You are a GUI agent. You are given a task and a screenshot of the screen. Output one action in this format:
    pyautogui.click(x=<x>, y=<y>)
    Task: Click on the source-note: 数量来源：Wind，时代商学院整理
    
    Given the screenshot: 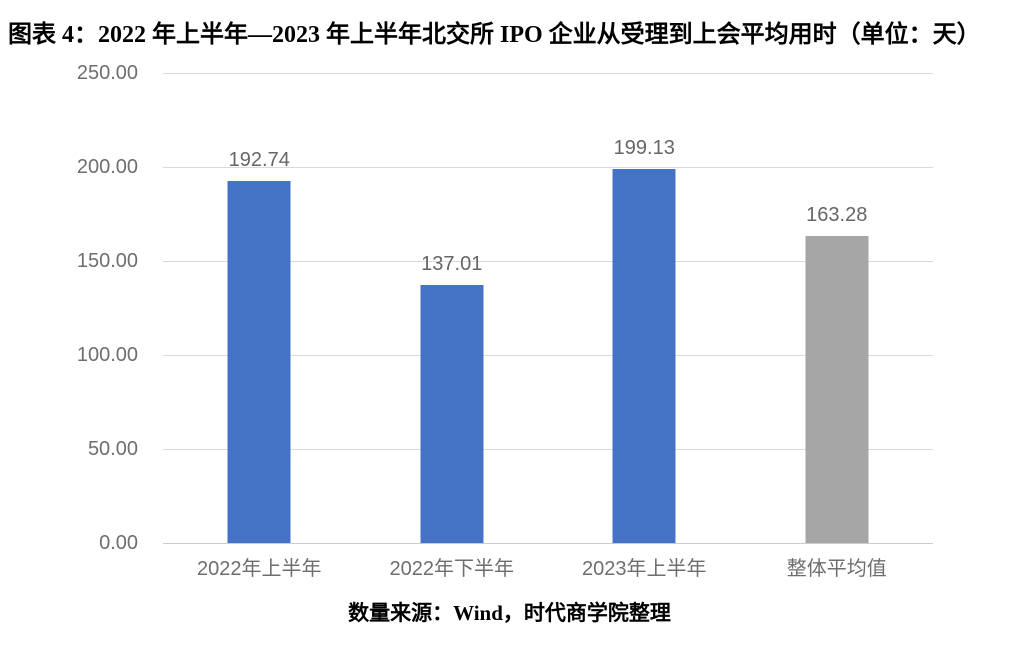 What is the action you would take?
    pyautogui.click(x=509, y=613)
    